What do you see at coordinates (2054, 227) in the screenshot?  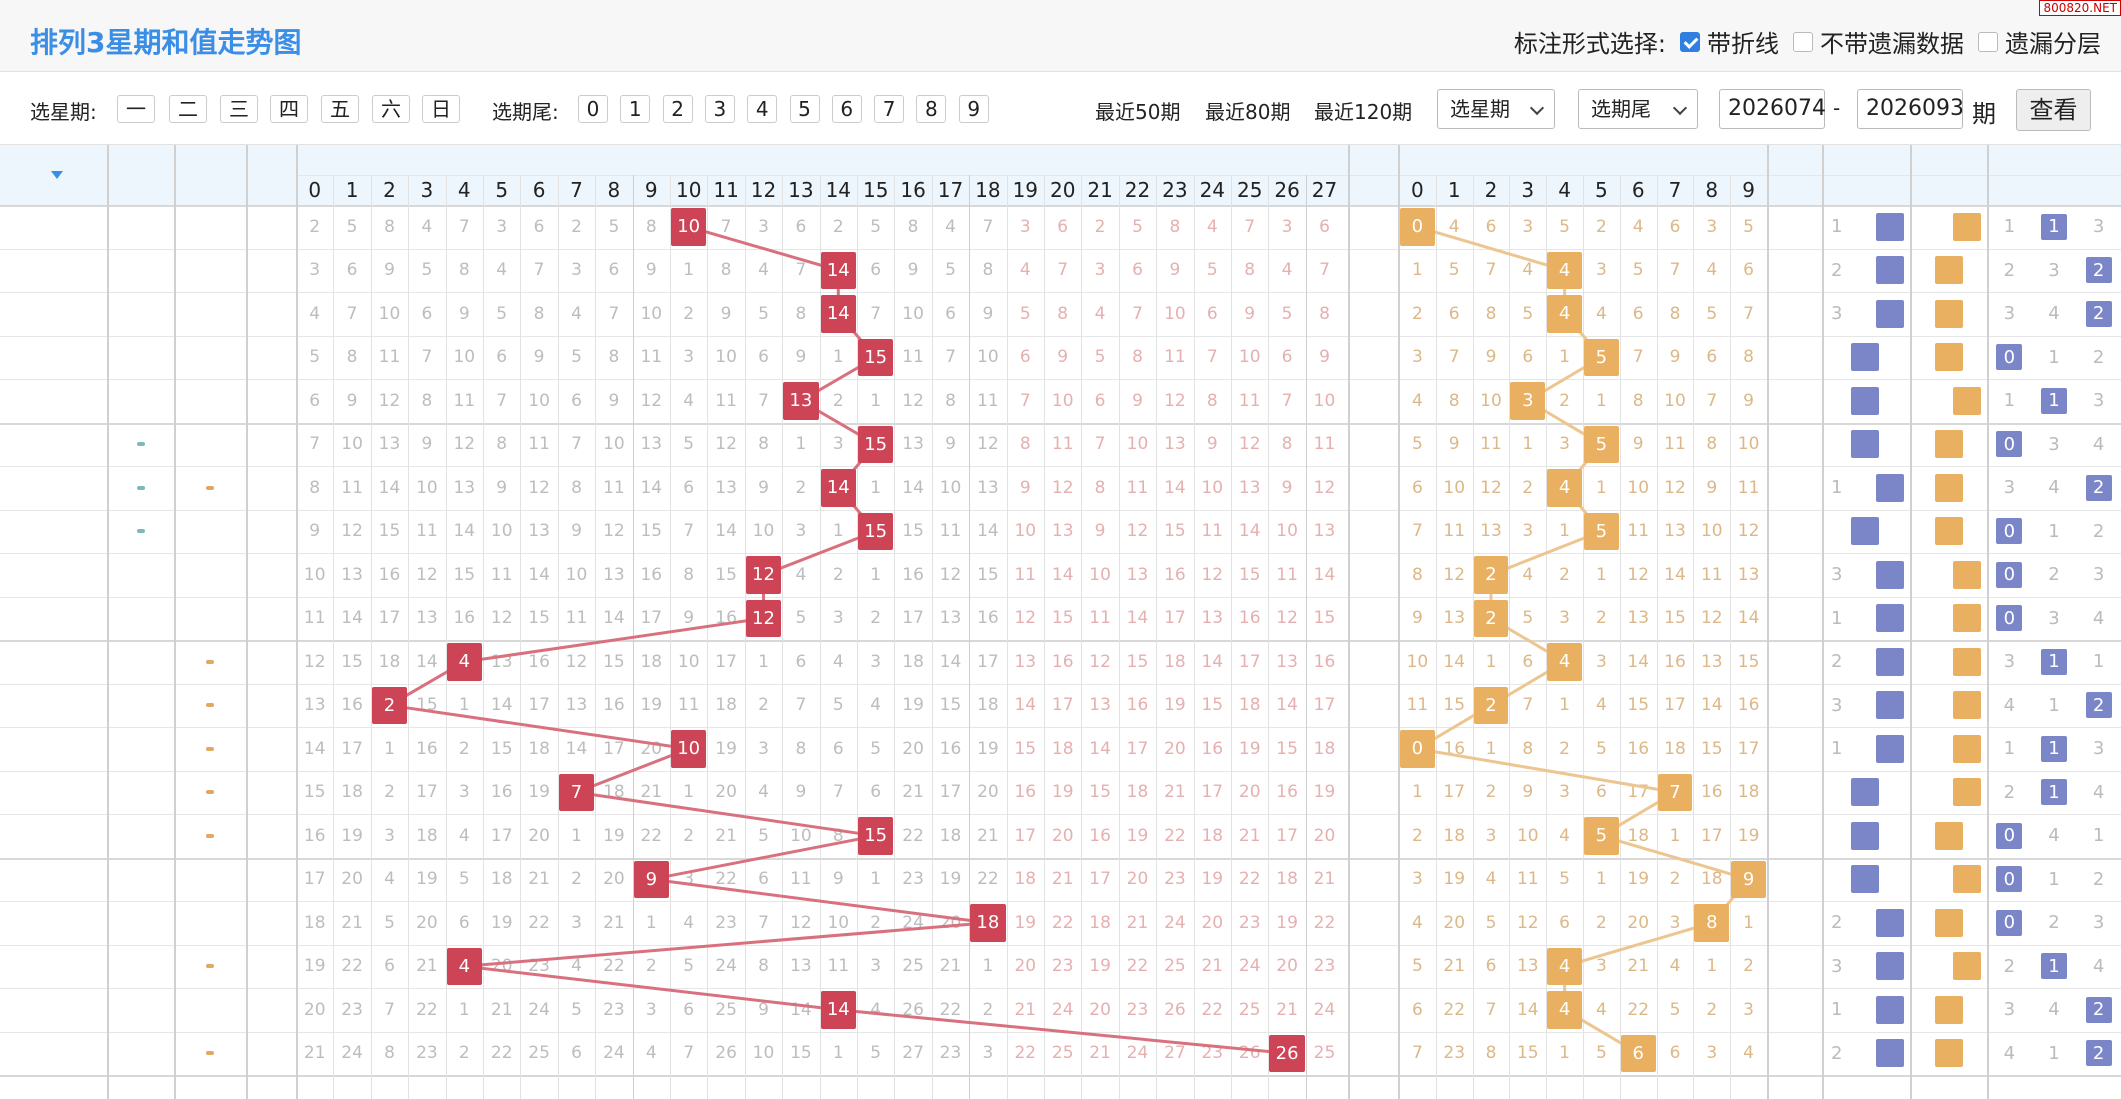 I see `road-cell: 1` at bounding box center [2054, 227].